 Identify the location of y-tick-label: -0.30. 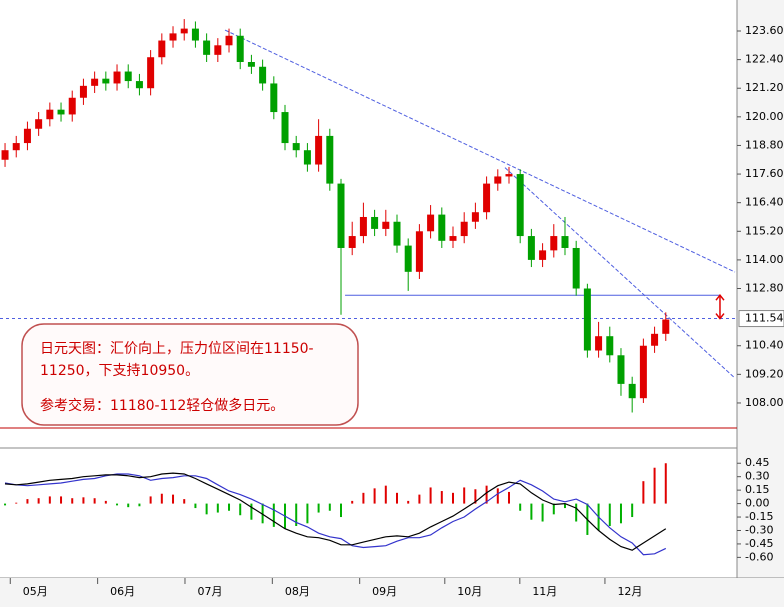
(759, 529).